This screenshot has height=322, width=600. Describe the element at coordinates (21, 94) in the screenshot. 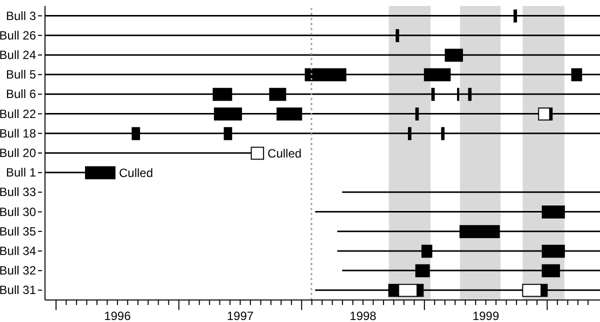

I see `y-tick-label: Bull 6` at that location.